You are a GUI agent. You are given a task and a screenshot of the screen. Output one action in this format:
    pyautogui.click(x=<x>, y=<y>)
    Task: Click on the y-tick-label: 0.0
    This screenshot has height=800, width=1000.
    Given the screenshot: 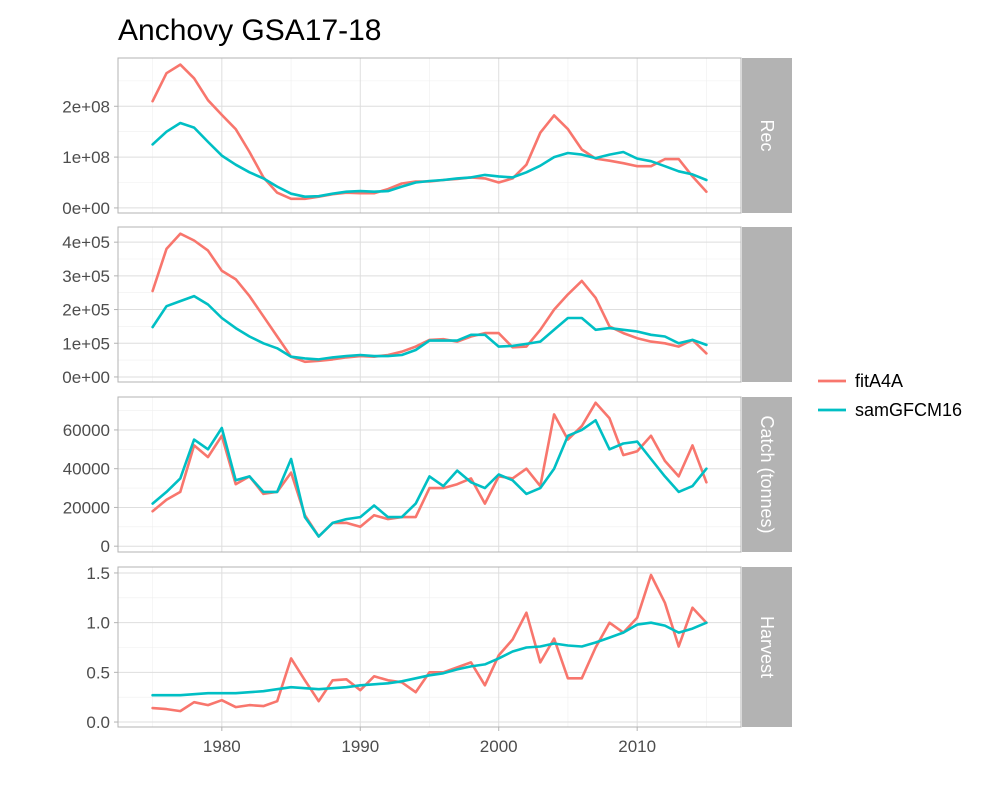 What is the action you would take?
    pyautogui.click(x=98, y=722)
    